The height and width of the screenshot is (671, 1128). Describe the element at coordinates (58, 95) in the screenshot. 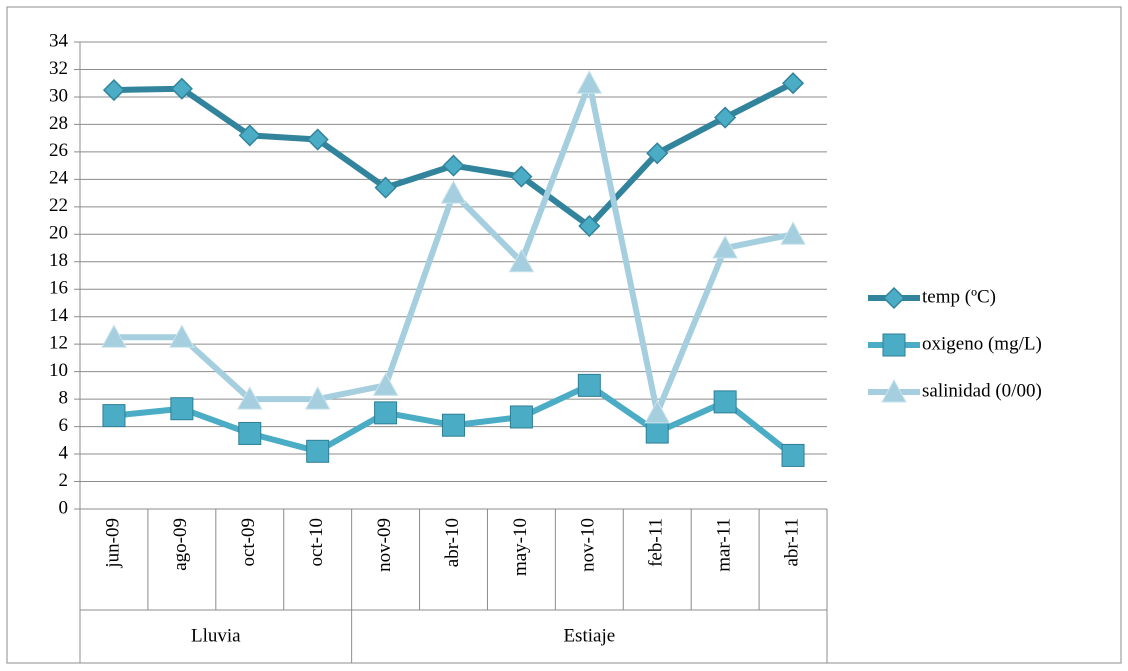

I see `y-tick-label: 30` at that location.